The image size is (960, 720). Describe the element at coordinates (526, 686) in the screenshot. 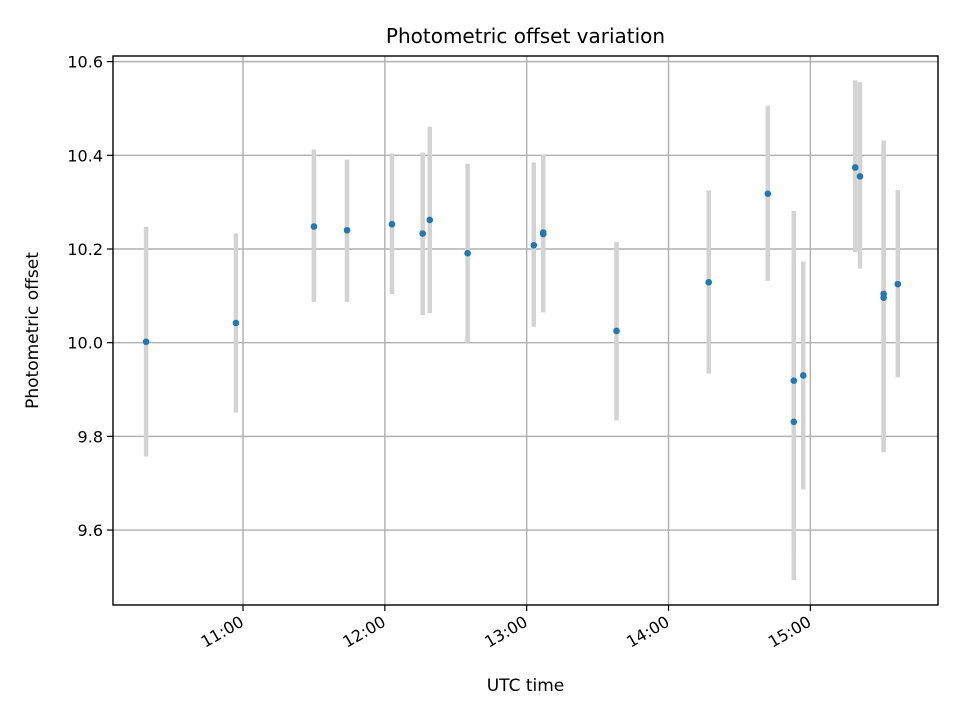

I see `x-axis-label: UTC time` at that location.